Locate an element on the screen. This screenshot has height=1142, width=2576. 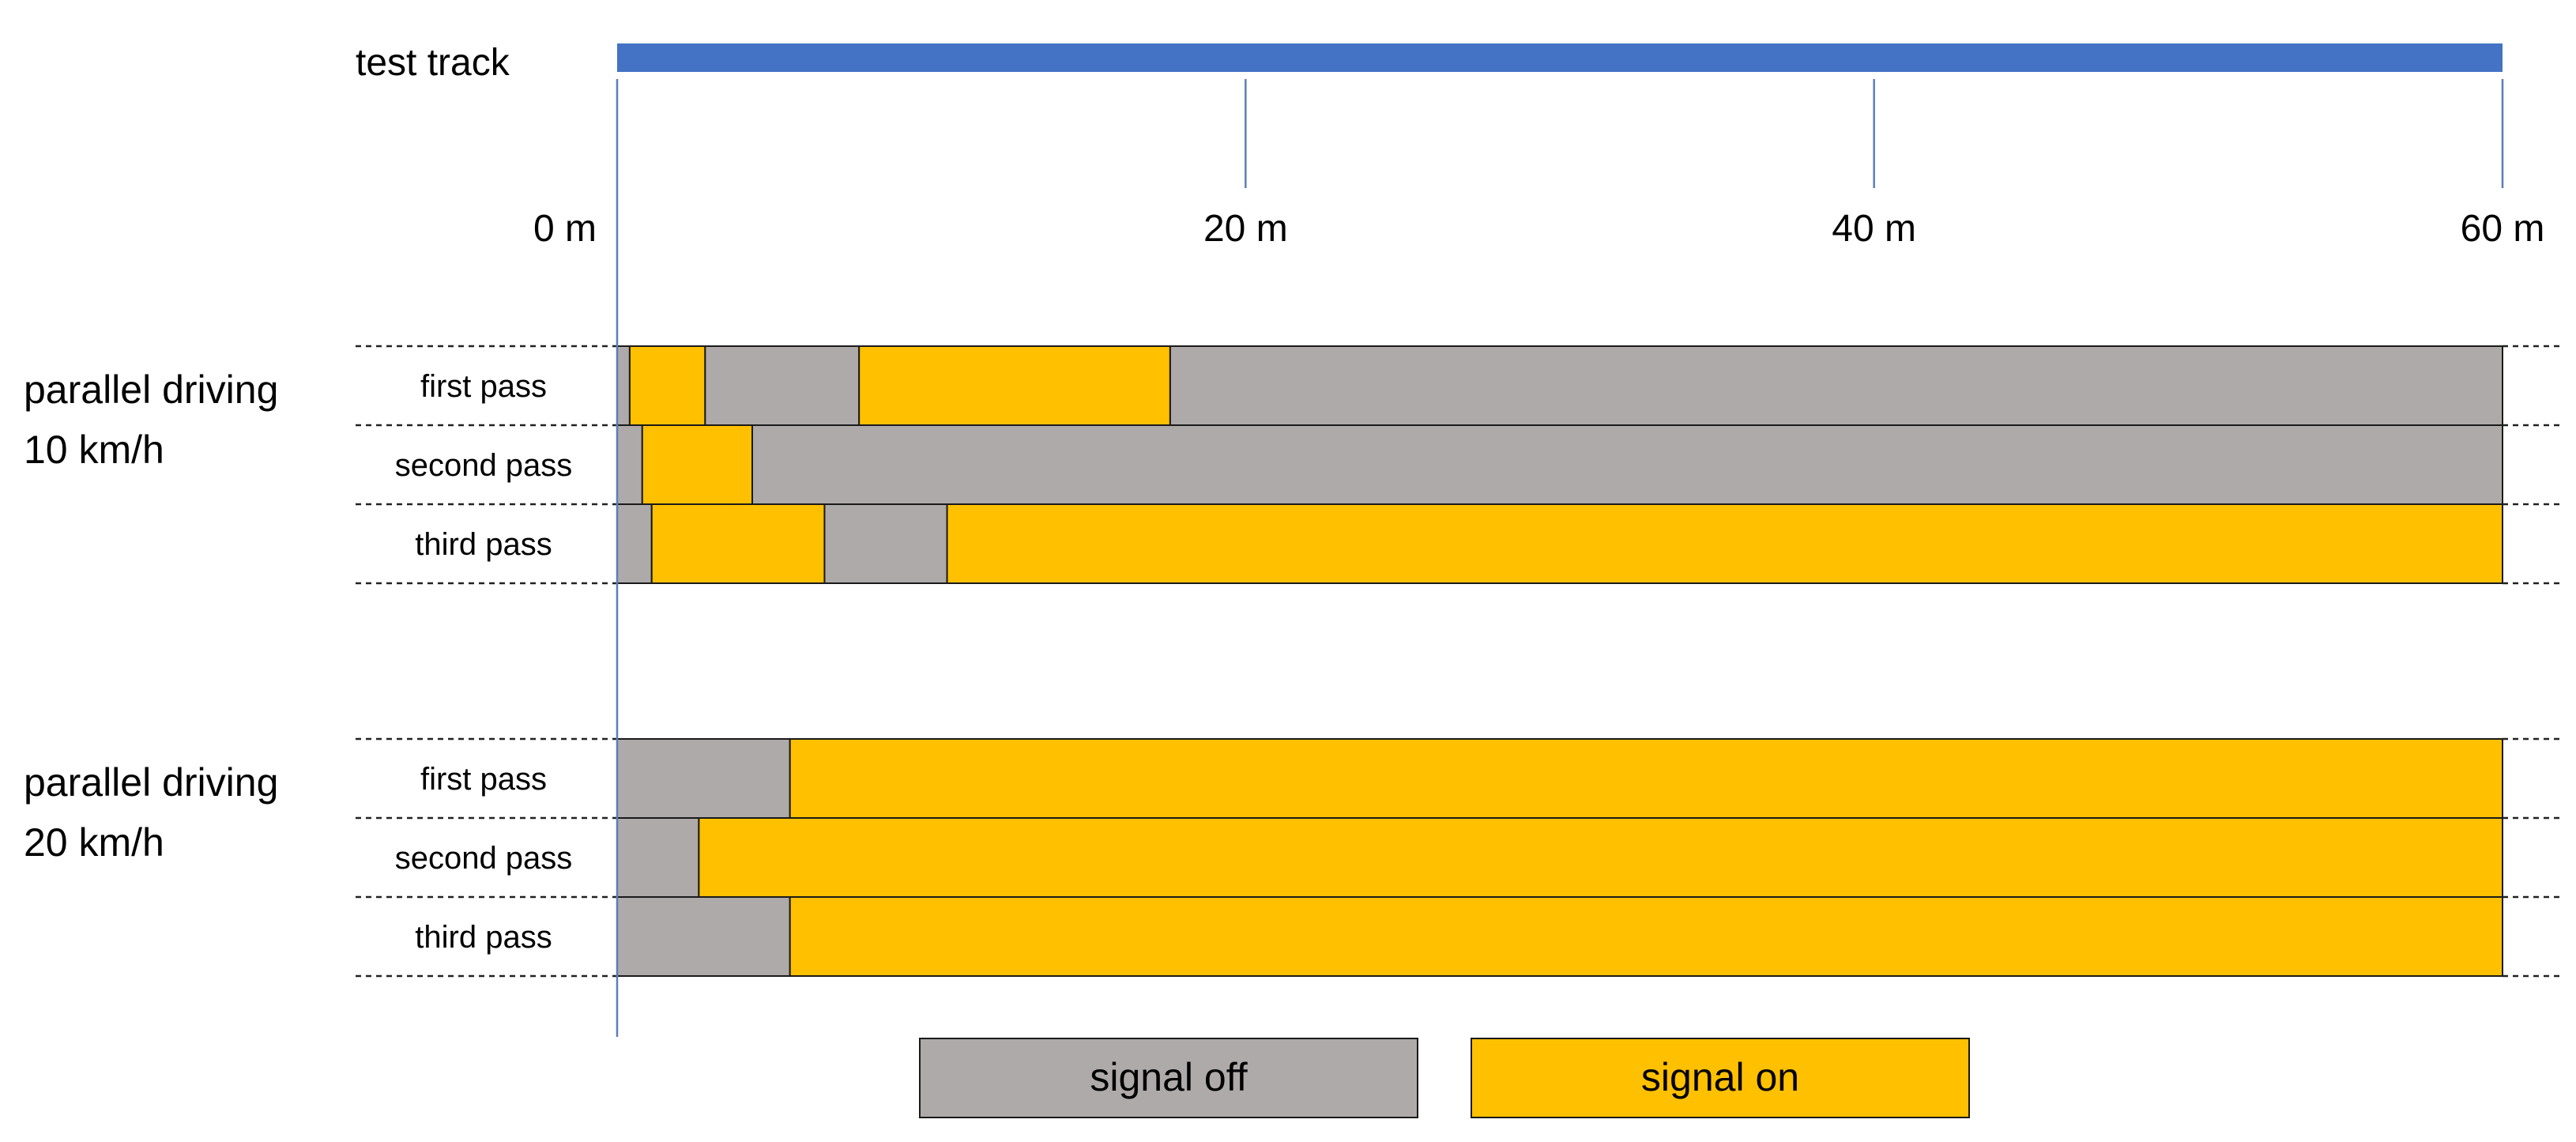
legend-label: signal on is located at coordinates (1720, 1077).